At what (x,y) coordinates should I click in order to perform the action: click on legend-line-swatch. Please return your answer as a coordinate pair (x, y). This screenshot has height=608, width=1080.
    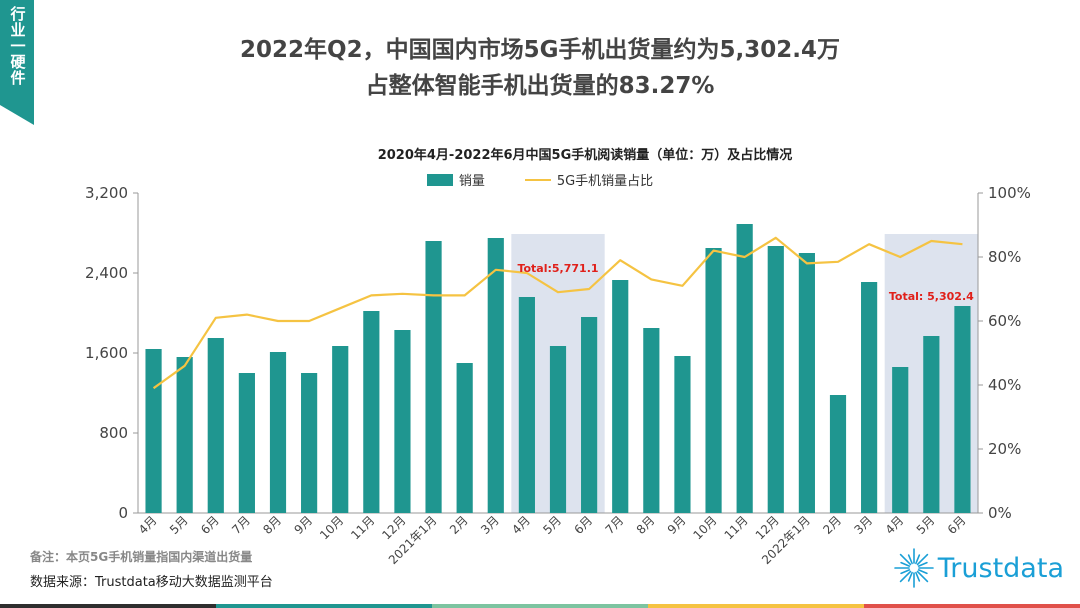
    Looking at the image, I should click on (537, 179).